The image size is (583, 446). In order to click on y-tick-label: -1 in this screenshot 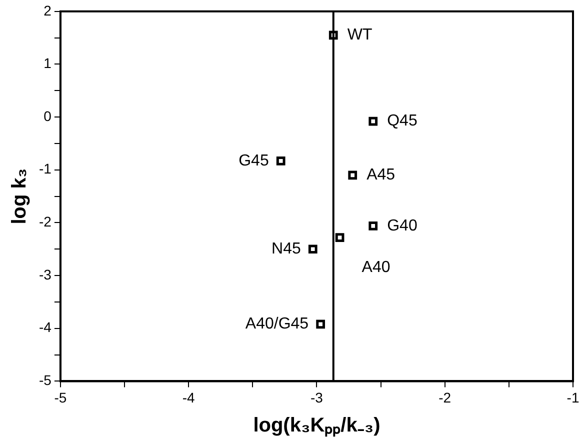, I will do `click(45, 168)`.